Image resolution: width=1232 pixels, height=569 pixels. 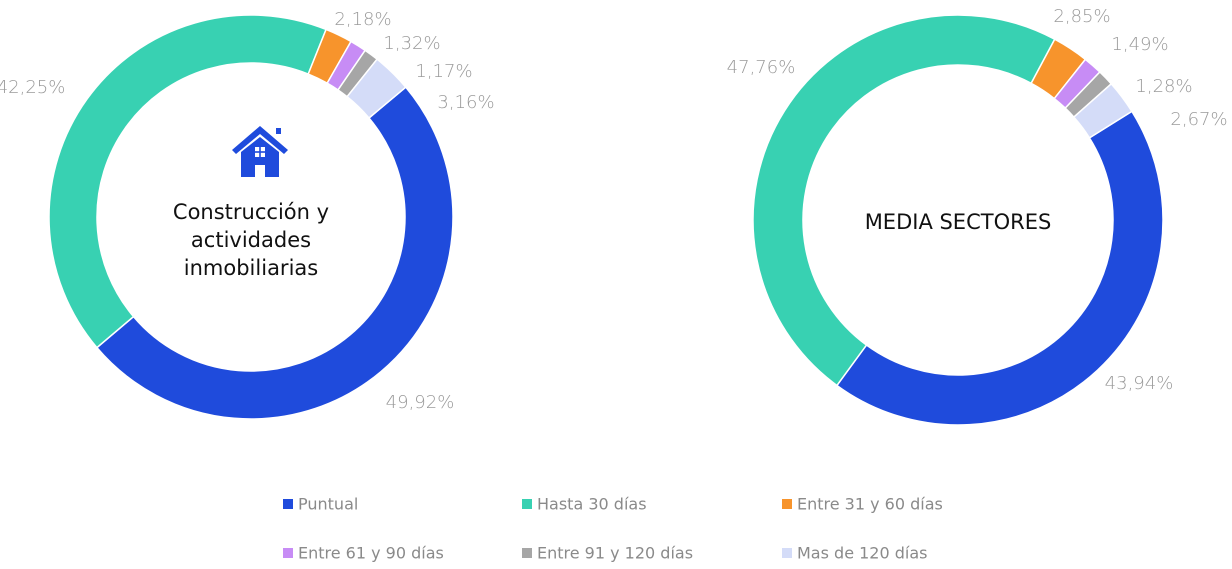 I want to click on data-label: 1,28%, so click(x=1163, y=86).